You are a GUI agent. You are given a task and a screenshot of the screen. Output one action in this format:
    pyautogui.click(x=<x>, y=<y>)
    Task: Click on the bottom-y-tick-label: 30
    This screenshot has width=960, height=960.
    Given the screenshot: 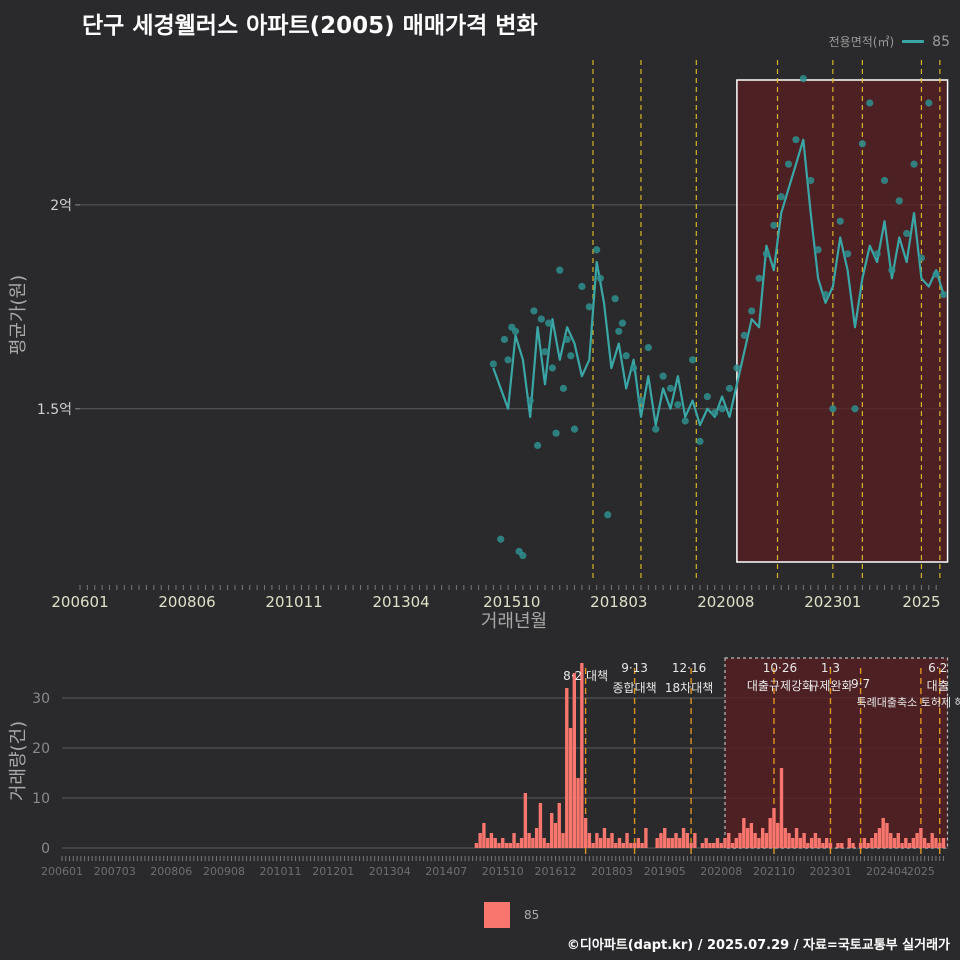 What is the action you would take?
    pyautogui.click(x=41, y=699)
    